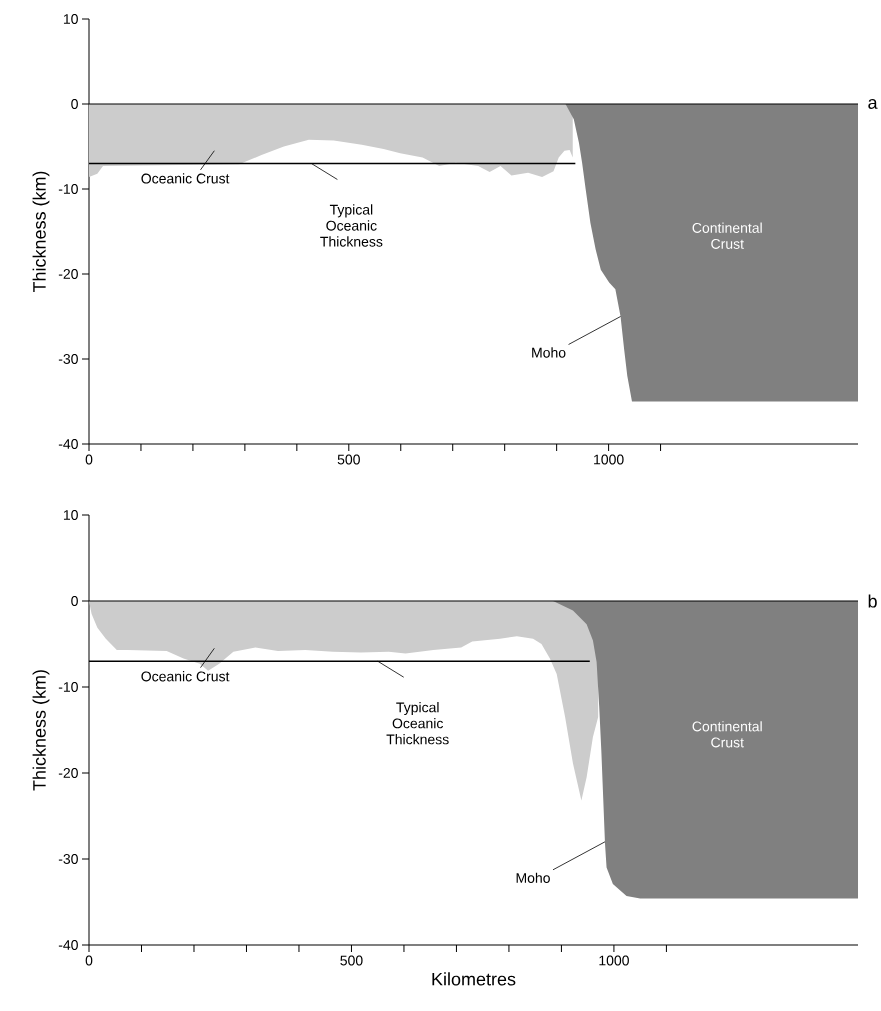 This screenshot has height=1011, width=881. I want to click on text: a, so click(873, 104).